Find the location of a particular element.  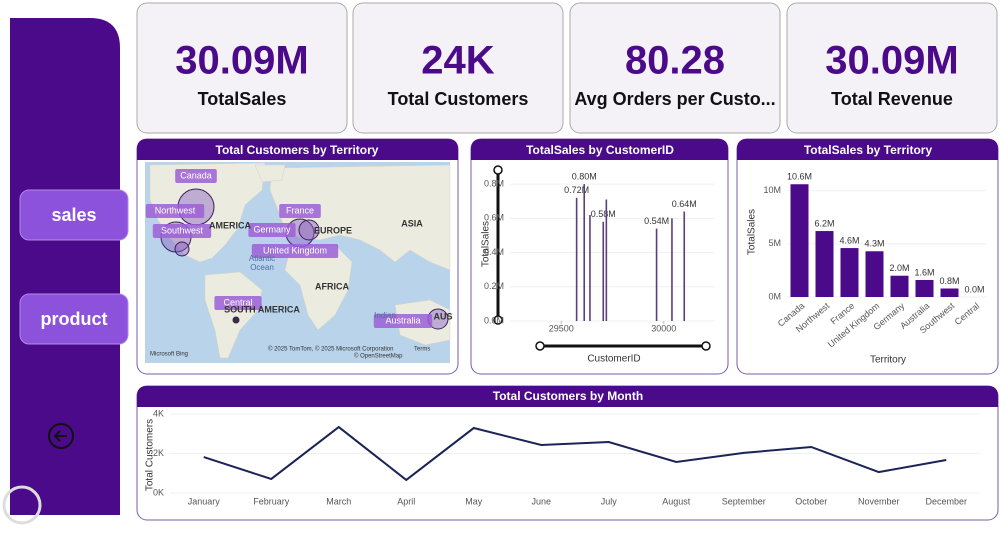

map-label: Northwest is located at coordinates (175, 210).